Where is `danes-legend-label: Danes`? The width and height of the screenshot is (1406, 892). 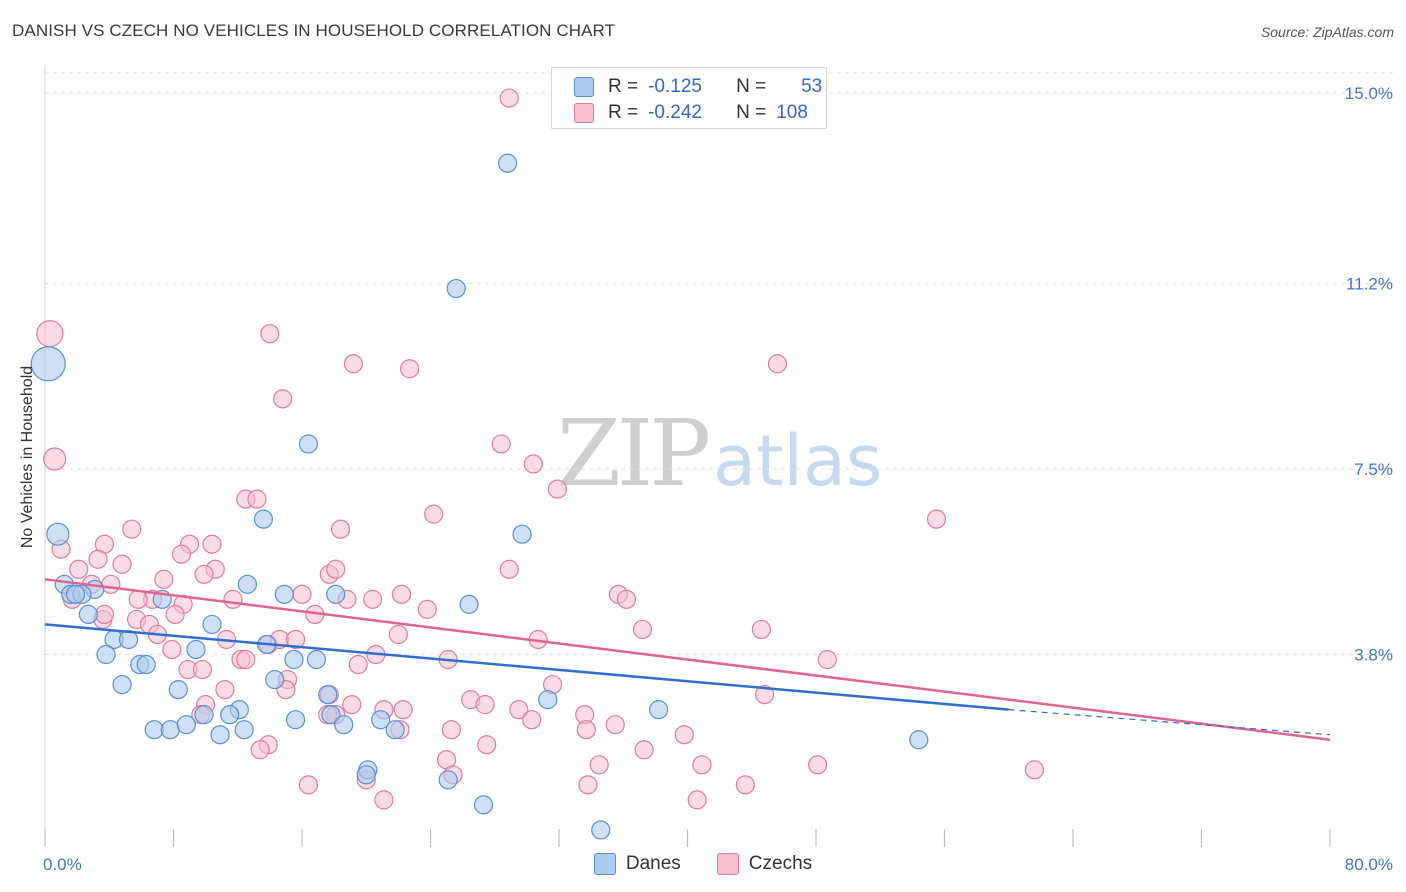
danes-legend-label: Danes is located at coordinates (653, 863).